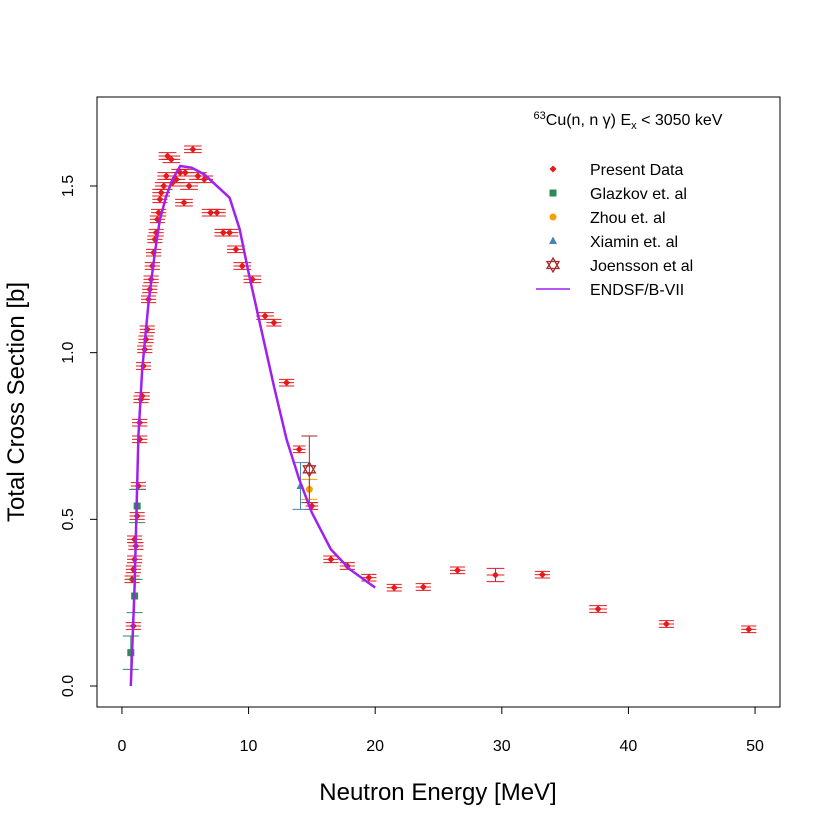 The width and height of the screenshot is (830, 830). Describe the element at coordinates (121, 746) in the screenshot. I see `x-tick-label: 0` at that location.